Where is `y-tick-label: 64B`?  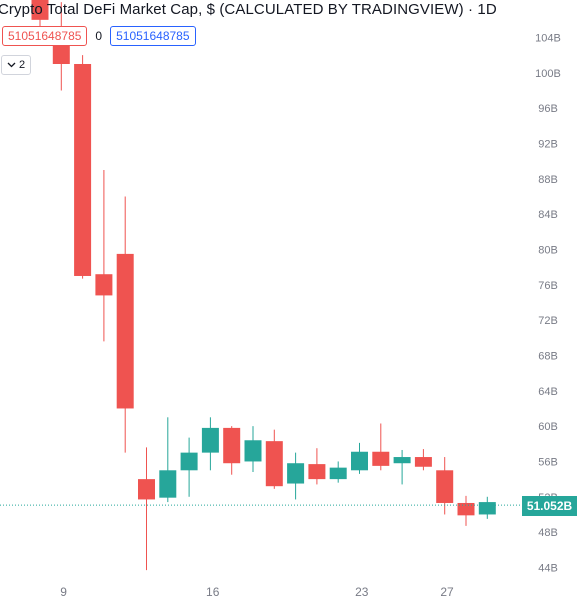 y-tick-label: 64B is located at coordinates (548, 392).